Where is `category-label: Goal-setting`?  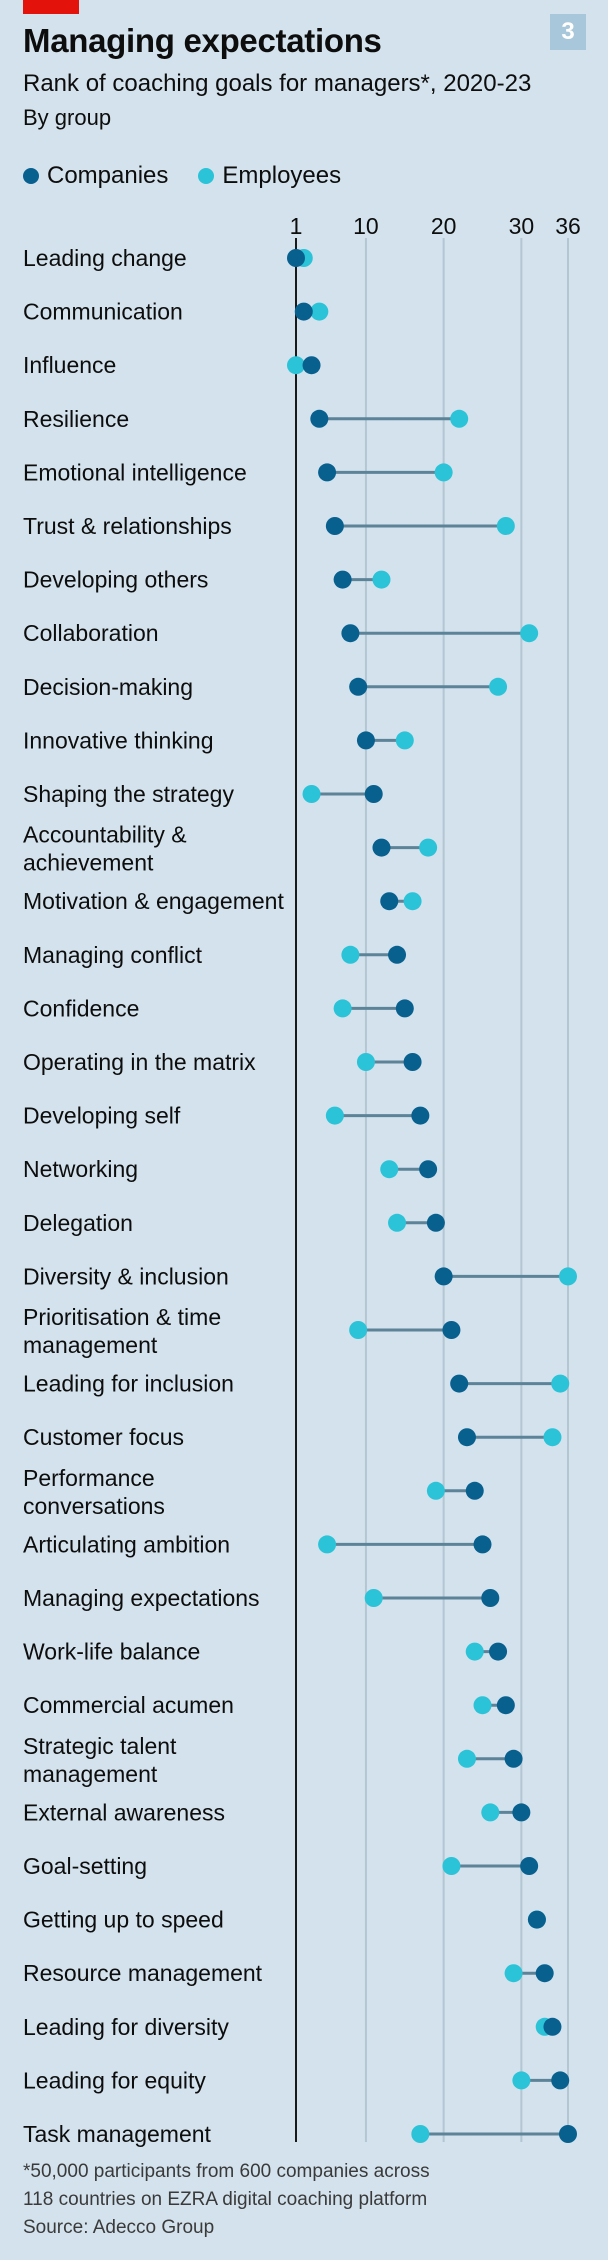
category-label: Goal-setting is located at coordinates (85, 1866).